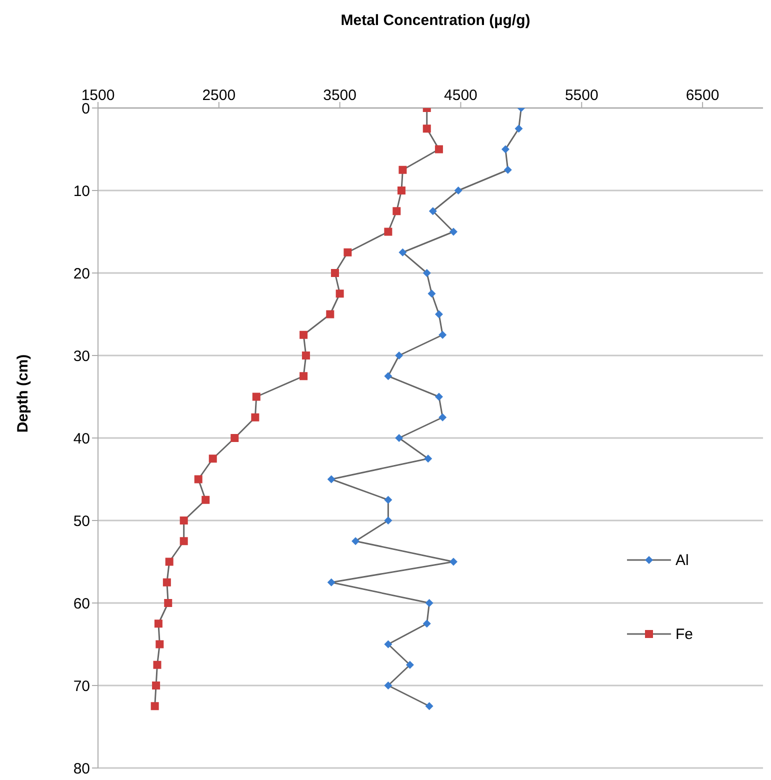  I want to click on x-tick-label: 5500, so click(581, 95).